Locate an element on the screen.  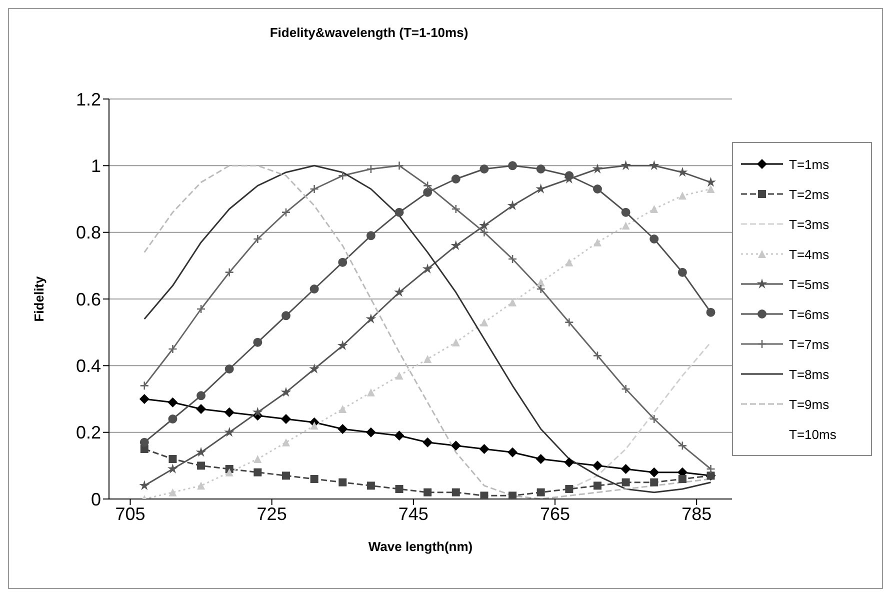
legend-label: T=4ms is located at coordinates (809, 254).